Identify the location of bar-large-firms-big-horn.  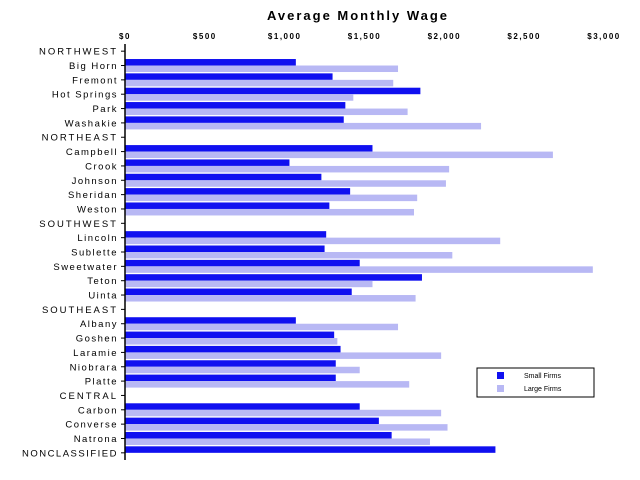
(262, 69).